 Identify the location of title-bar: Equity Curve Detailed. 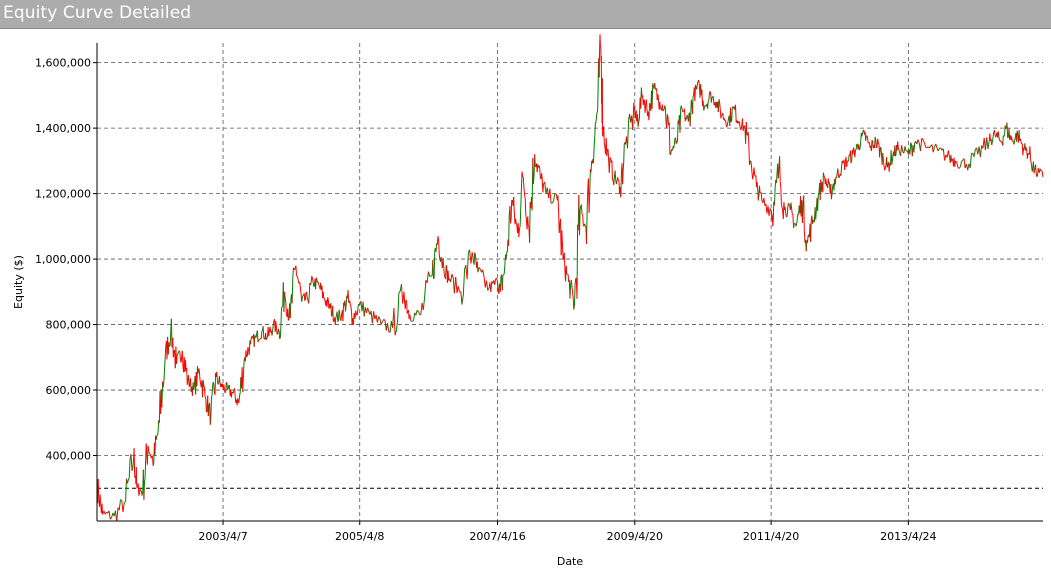
(525, 14).